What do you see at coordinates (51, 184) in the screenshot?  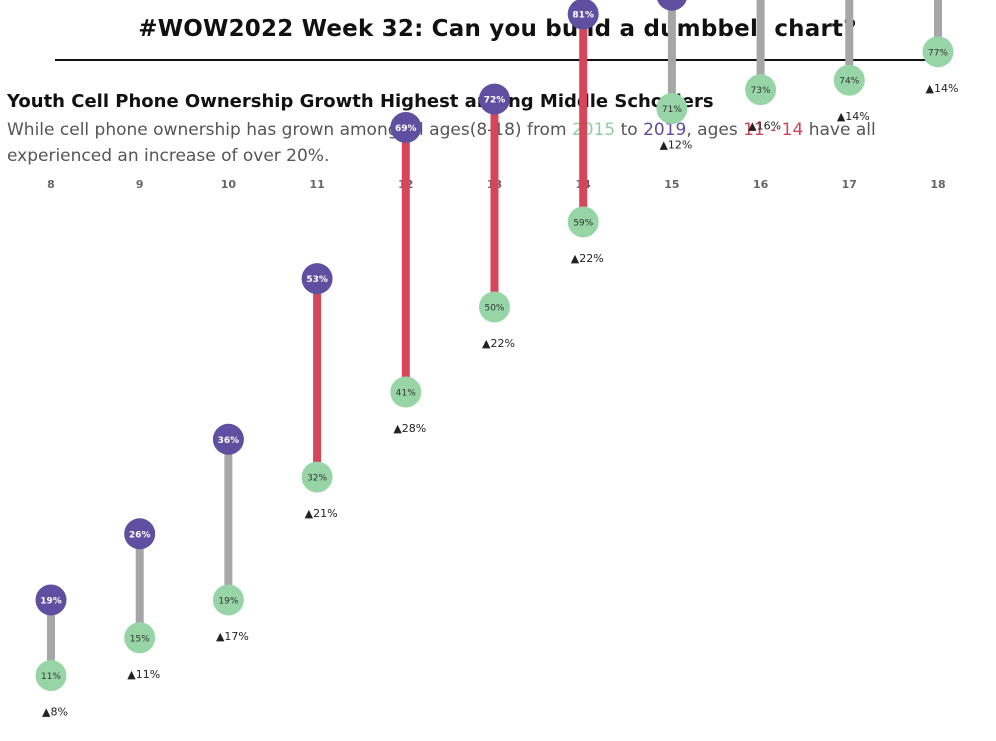 I see `x-axis-label-8: 8` at bounding box center [51, 184].